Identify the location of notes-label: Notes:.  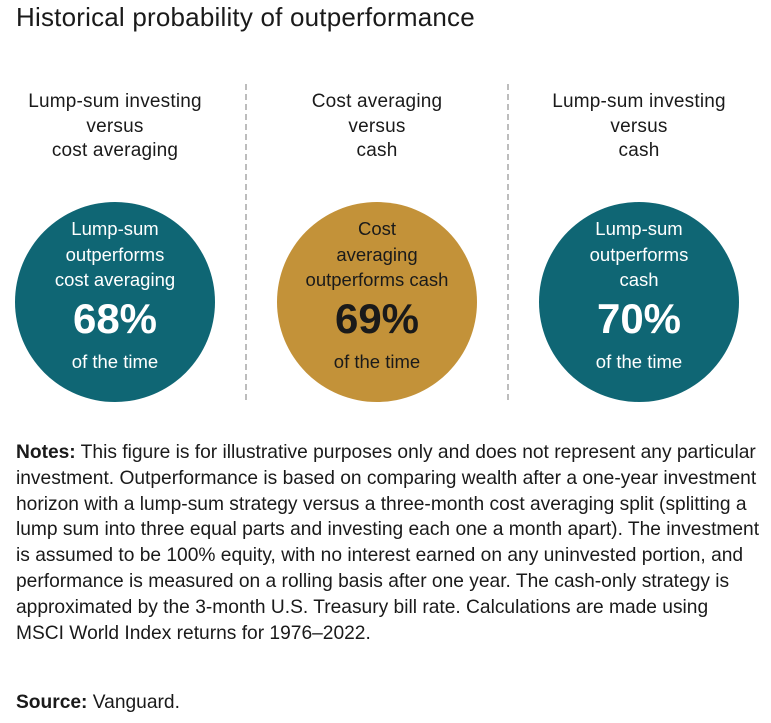
(46, 452).